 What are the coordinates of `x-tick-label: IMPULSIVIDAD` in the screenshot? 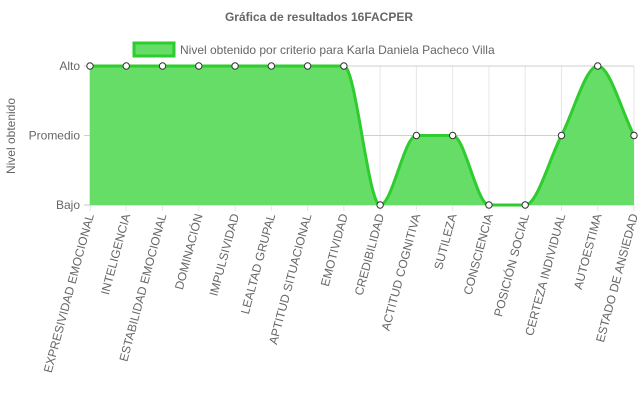 It's located at (225, 255).